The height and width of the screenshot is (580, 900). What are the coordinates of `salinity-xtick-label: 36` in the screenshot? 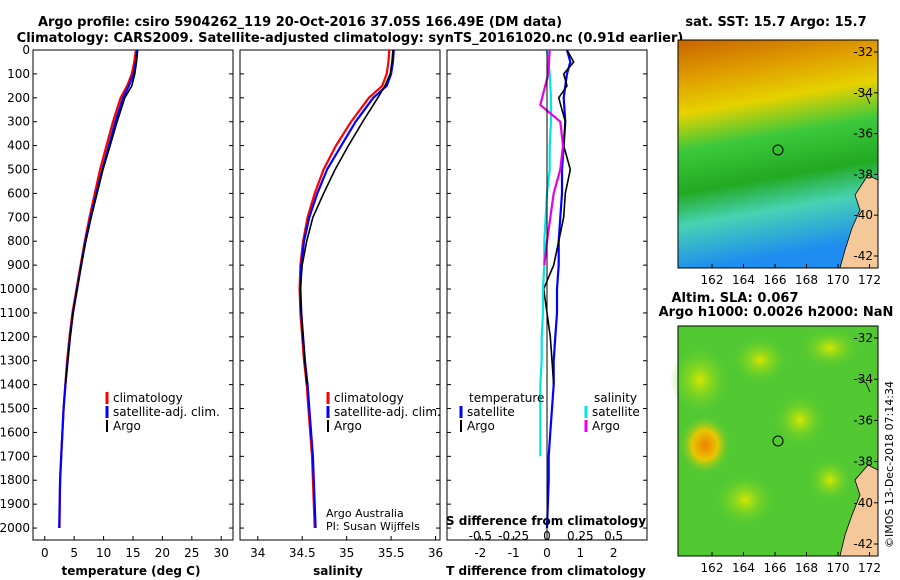 It's located at (435, 553).